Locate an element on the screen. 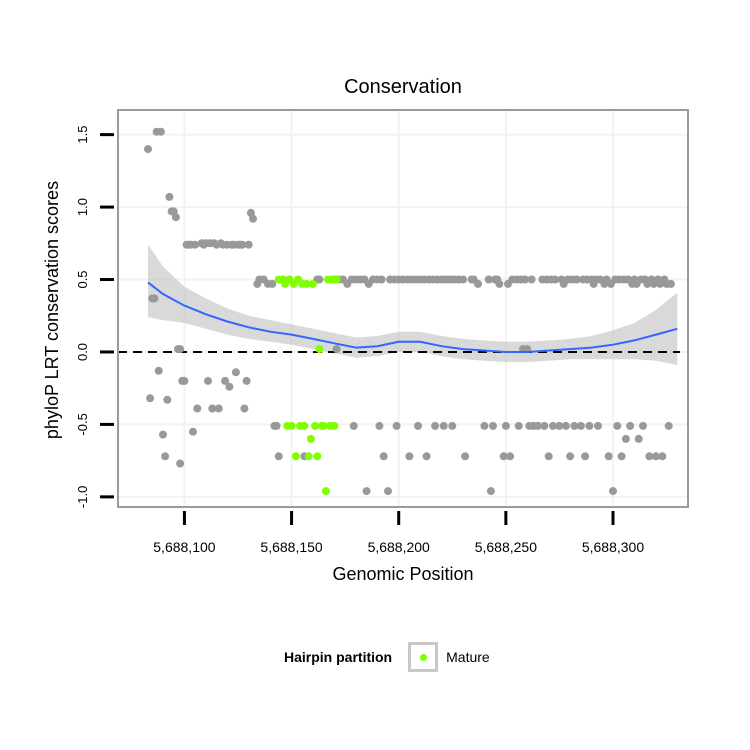 This screenshot has width=750, height=750. confidence-ribbon is located at coordinates (413, 304).